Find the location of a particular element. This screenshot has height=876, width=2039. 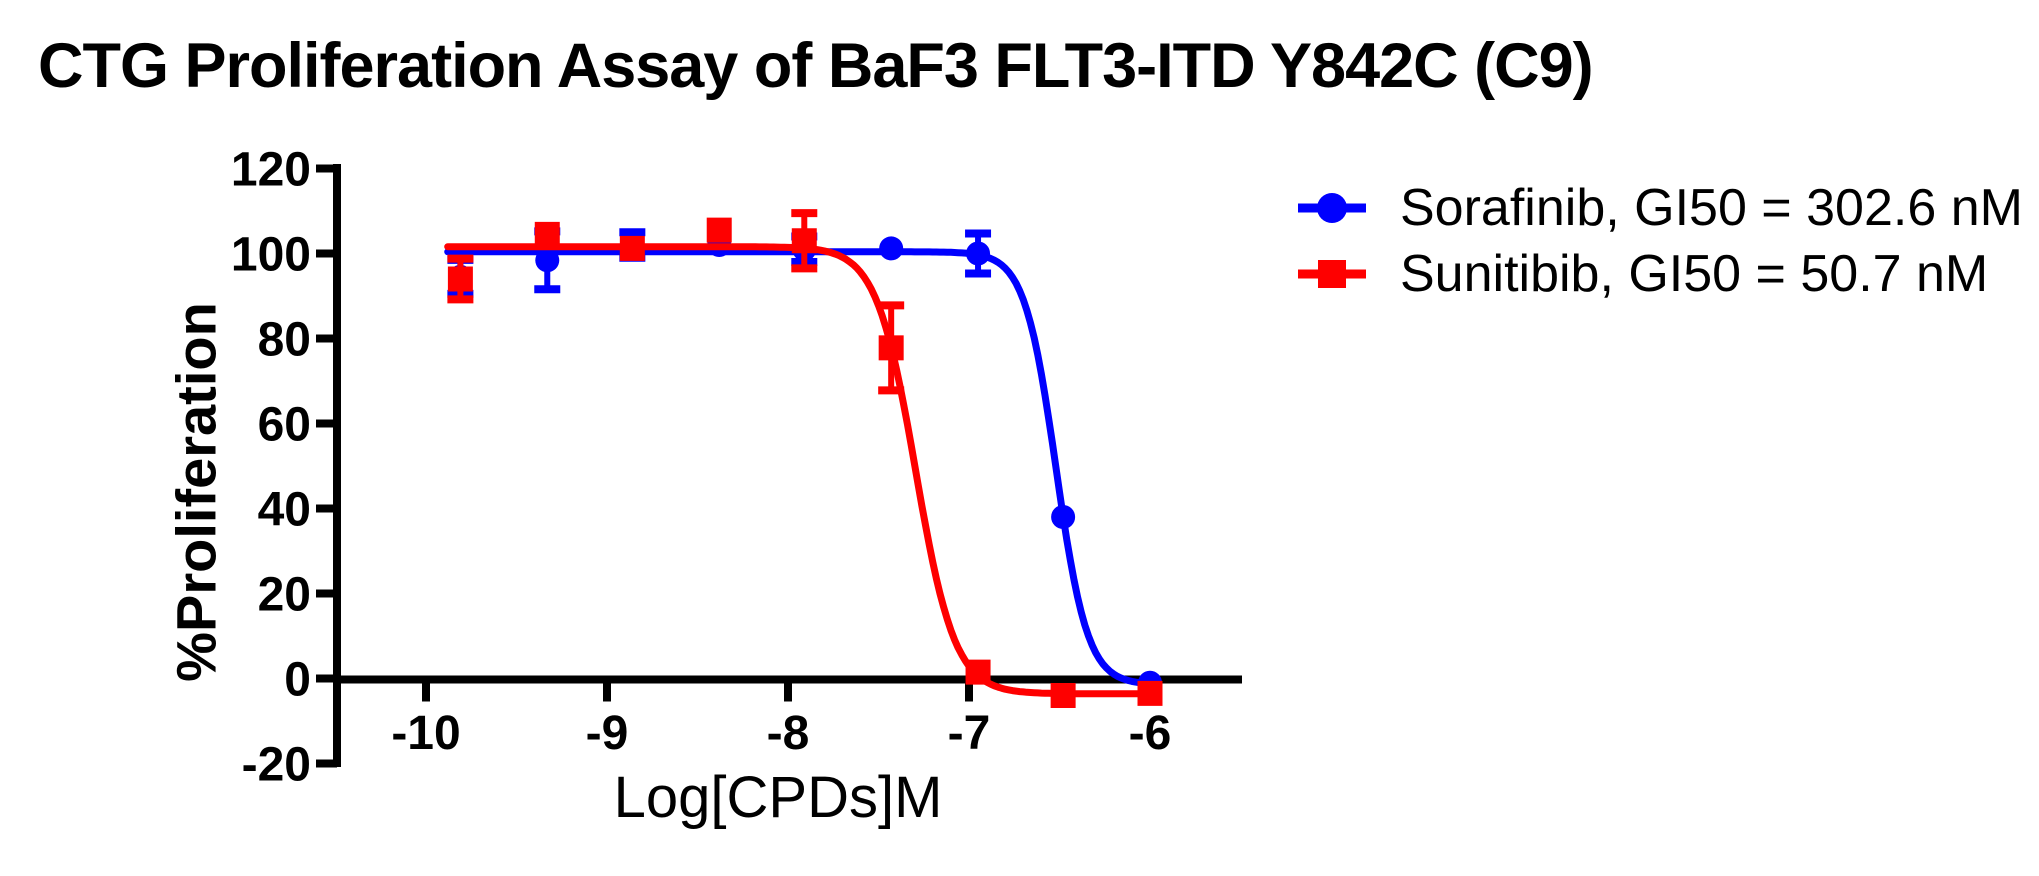

x-tick-label--9: -9 is located at coordinates (607, 733).